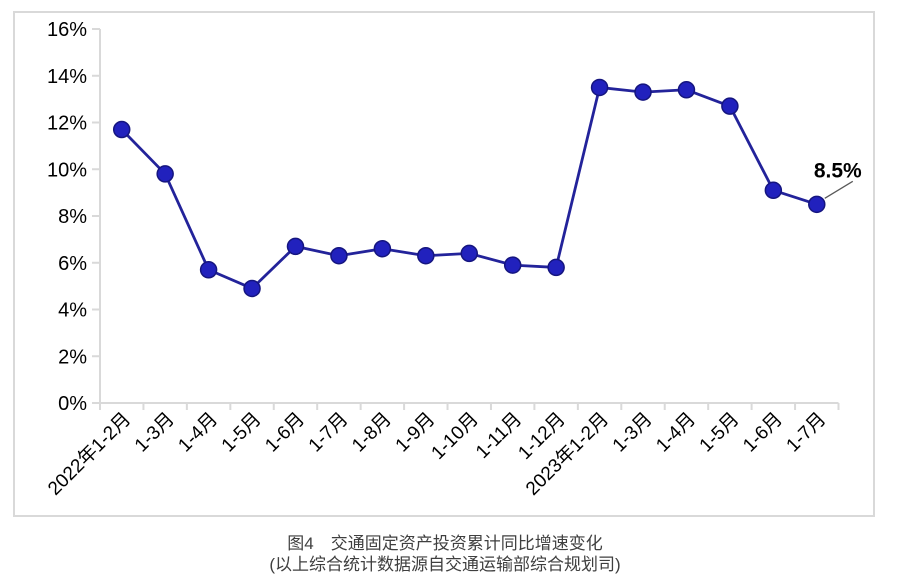 The height and width of the screenshot is (588, 902). What do you see at coordinates (72, 217) in the screenshot?
I see `y-axis-label: 8%` at bounding box center [72, 217].